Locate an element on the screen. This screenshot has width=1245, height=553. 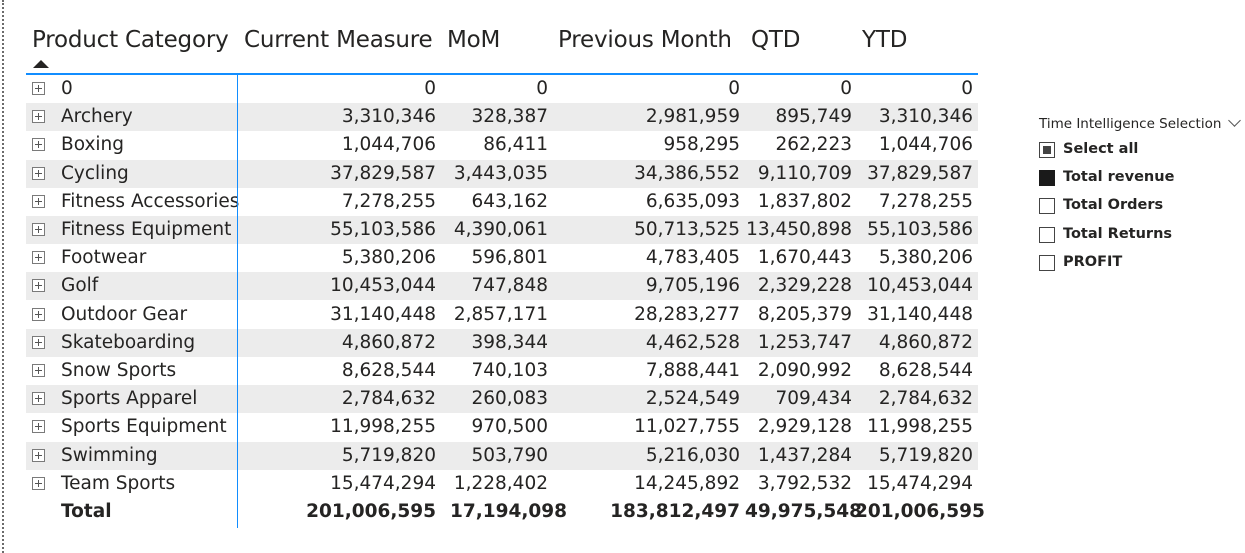
header-product-category: Product Category is located at coordinates (130, 40).